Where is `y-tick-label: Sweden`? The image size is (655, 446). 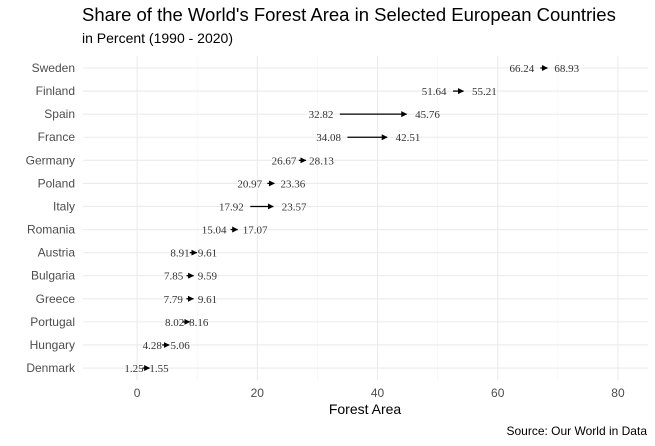
y-tick-label: Sweden is located at coordinates (53, 68).